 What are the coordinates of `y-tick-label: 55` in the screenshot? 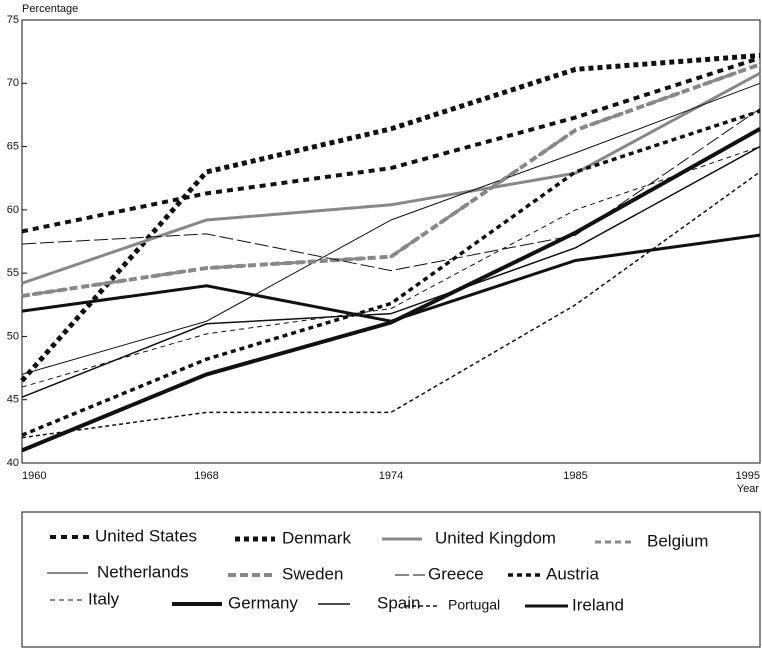 It's located at (13, 273).